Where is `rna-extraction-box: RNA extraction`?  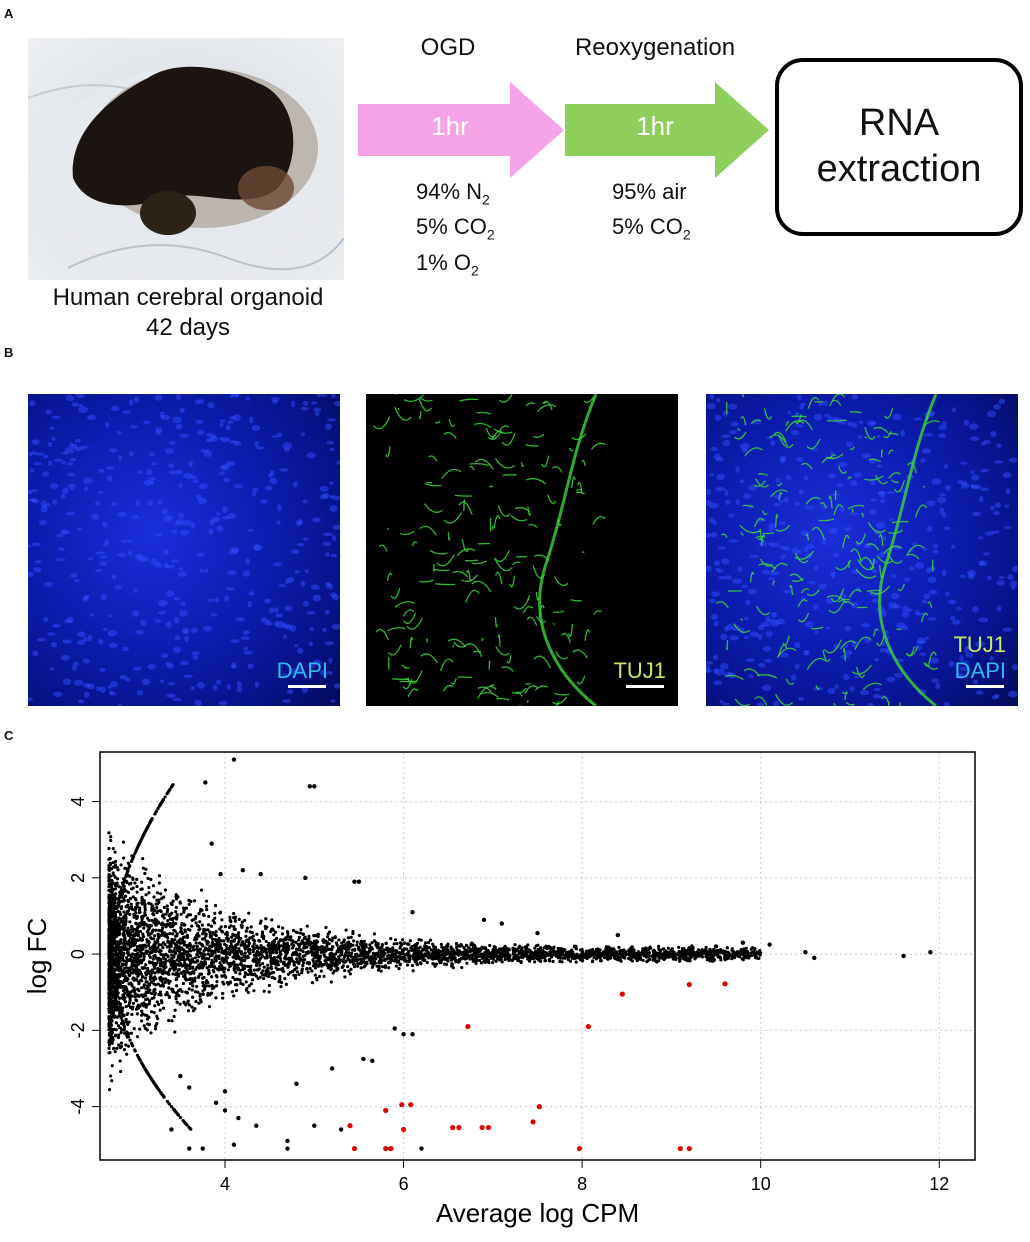
rna-extraction-box: RNA extraction is located at coordinates (899, 147).